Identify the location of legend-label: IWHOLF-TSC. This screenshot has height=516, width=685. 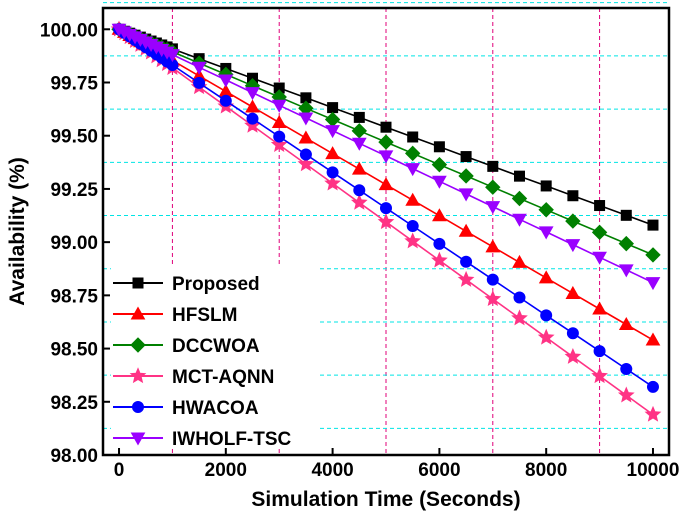
(232, 439).